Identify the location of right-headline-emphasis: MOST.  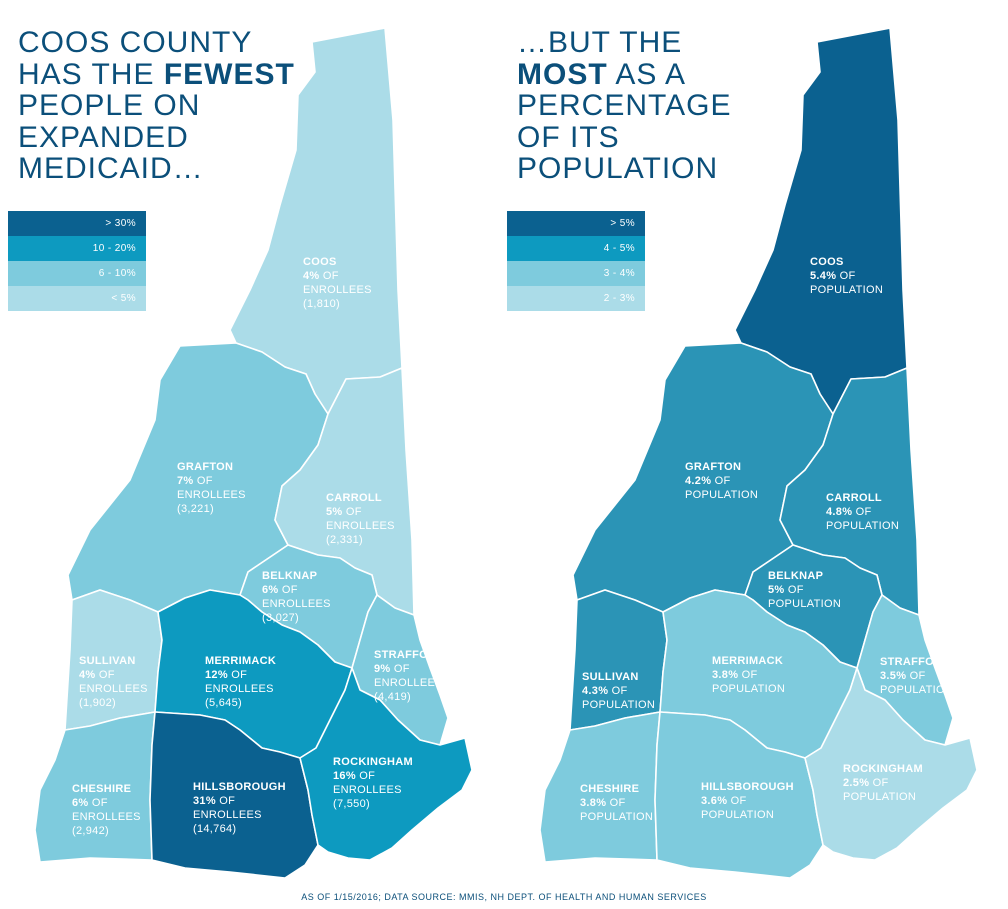
(562, 74).